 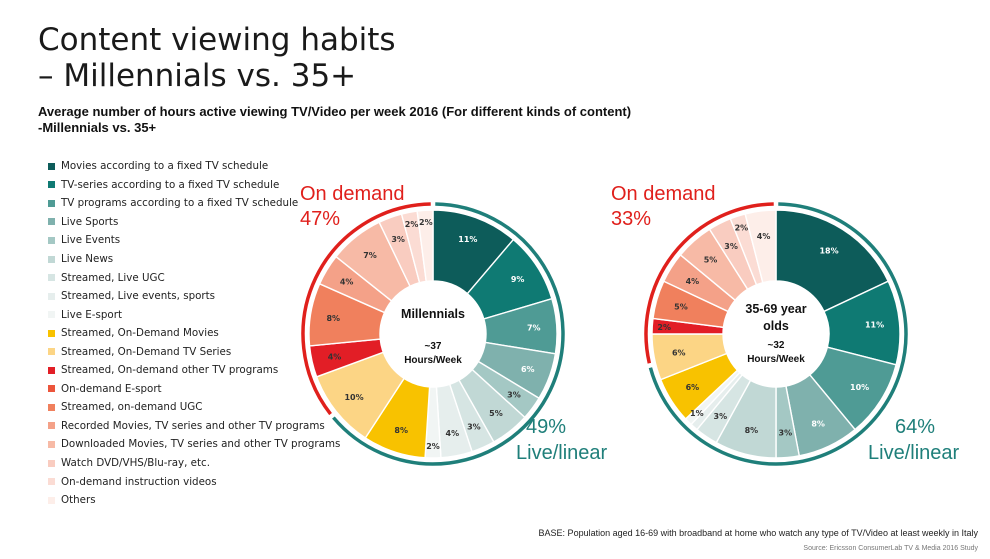 What do you see at coordinates (194, 463) in the screenshot?
I see `legend-item-watch-dvd-vhs-blu-ray-etc: Watch DVD/VHS/Blu-ray, etc.` at bounding box center [194, 463].